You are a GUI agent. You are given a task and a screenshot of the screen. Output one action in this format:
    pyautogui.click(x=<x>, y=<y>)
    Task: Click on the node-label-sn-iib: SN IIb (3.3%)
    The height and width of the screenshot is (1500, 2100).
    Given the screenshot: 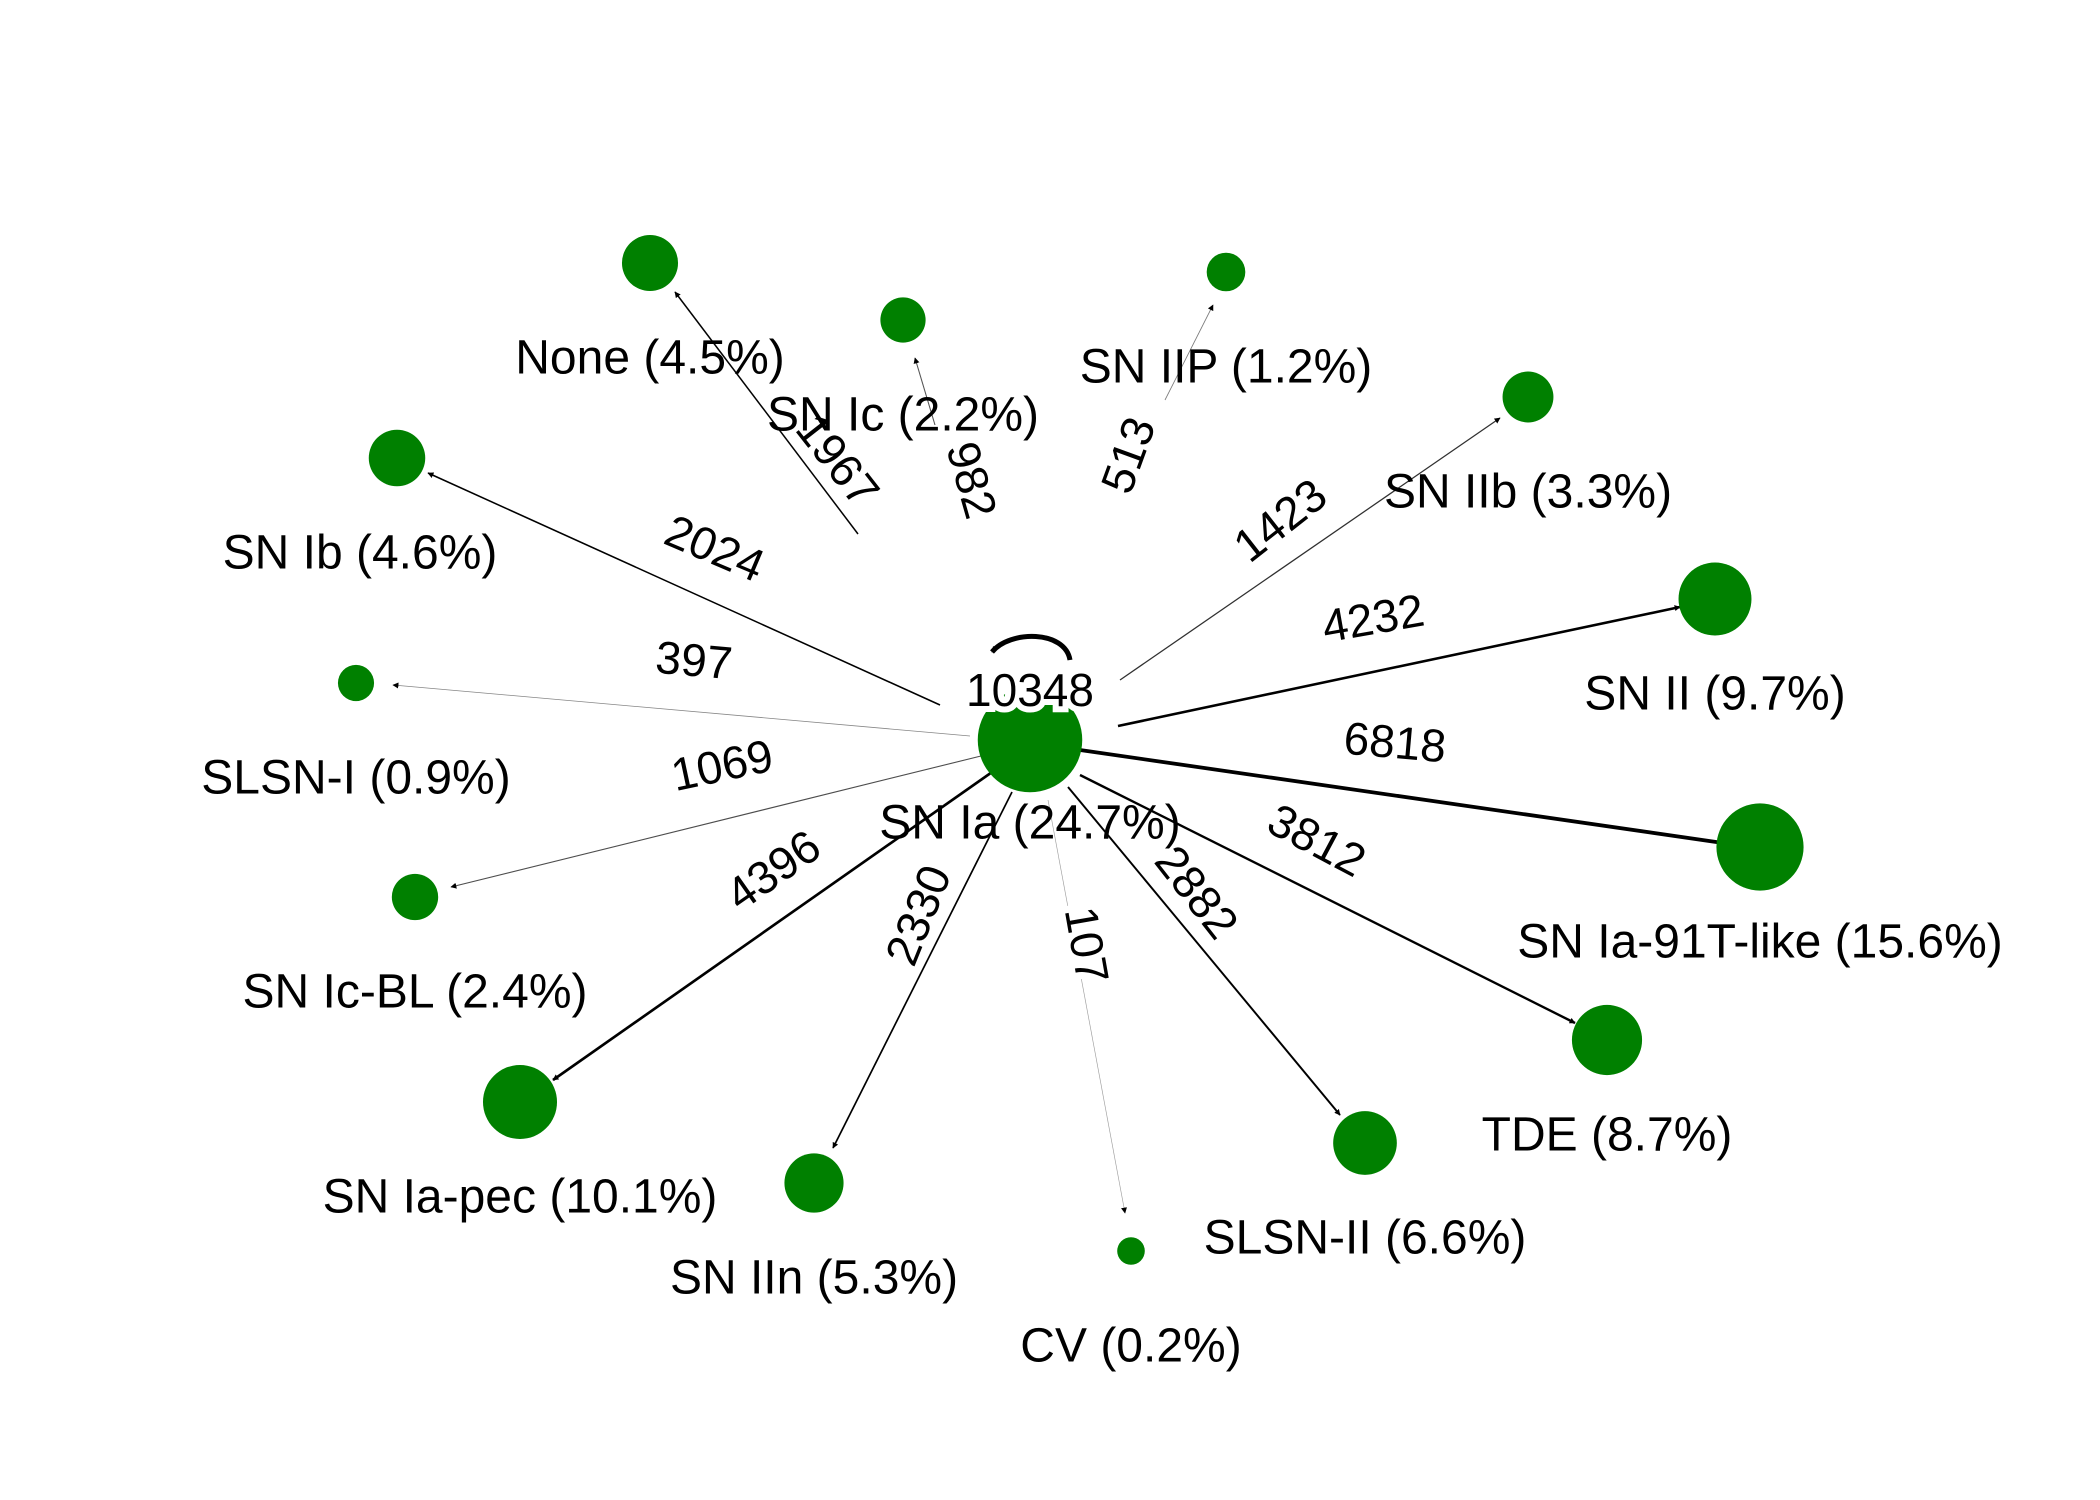 What is the action you would take?
    pyautogui.click(x=1528, y=492)
    